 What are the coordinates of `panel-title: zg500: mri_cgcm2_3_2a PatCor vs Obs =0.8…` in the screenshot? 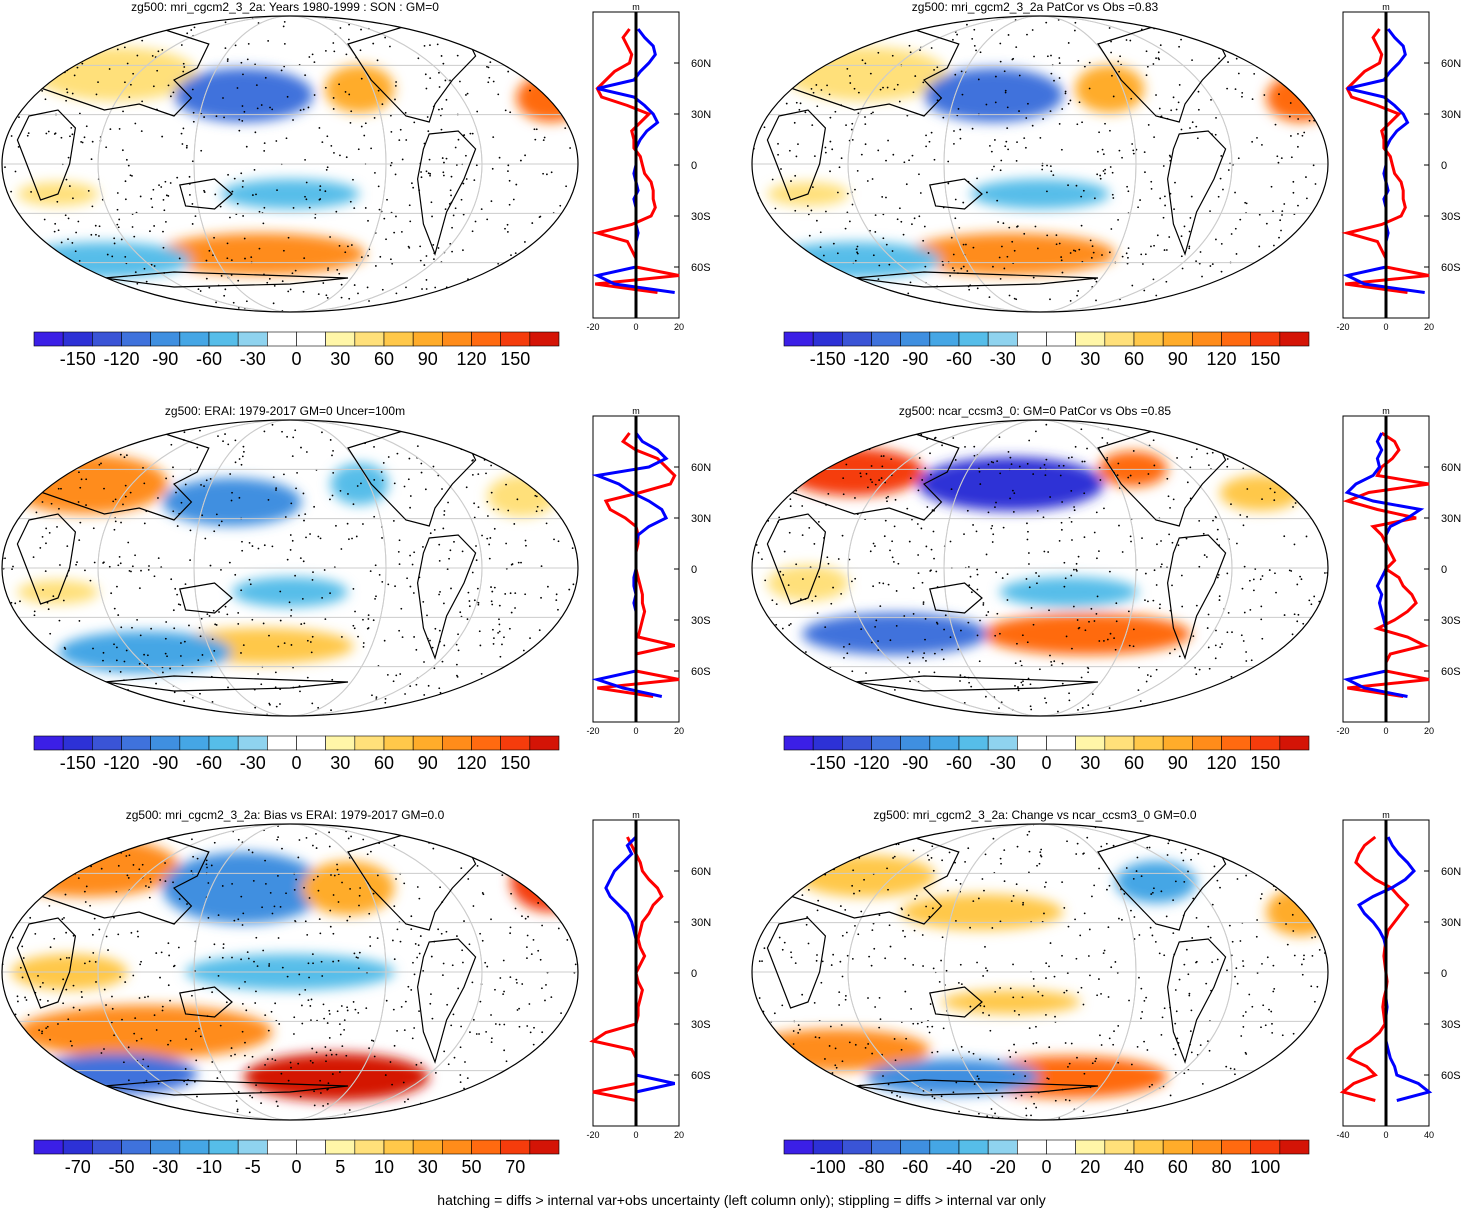 It's located at (1035, 7).